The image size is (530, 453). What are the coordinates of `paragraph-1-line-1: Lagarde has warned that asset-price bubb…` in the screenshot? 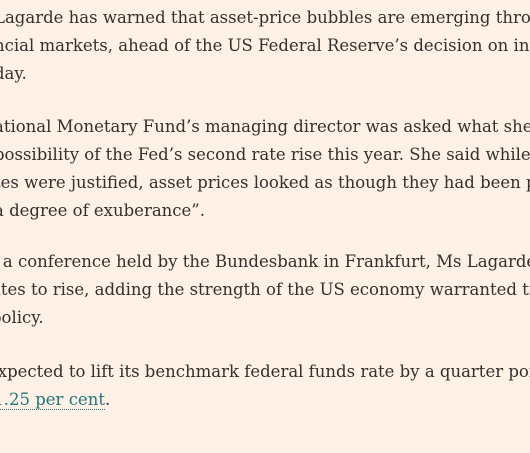 It's located at (265, 17).